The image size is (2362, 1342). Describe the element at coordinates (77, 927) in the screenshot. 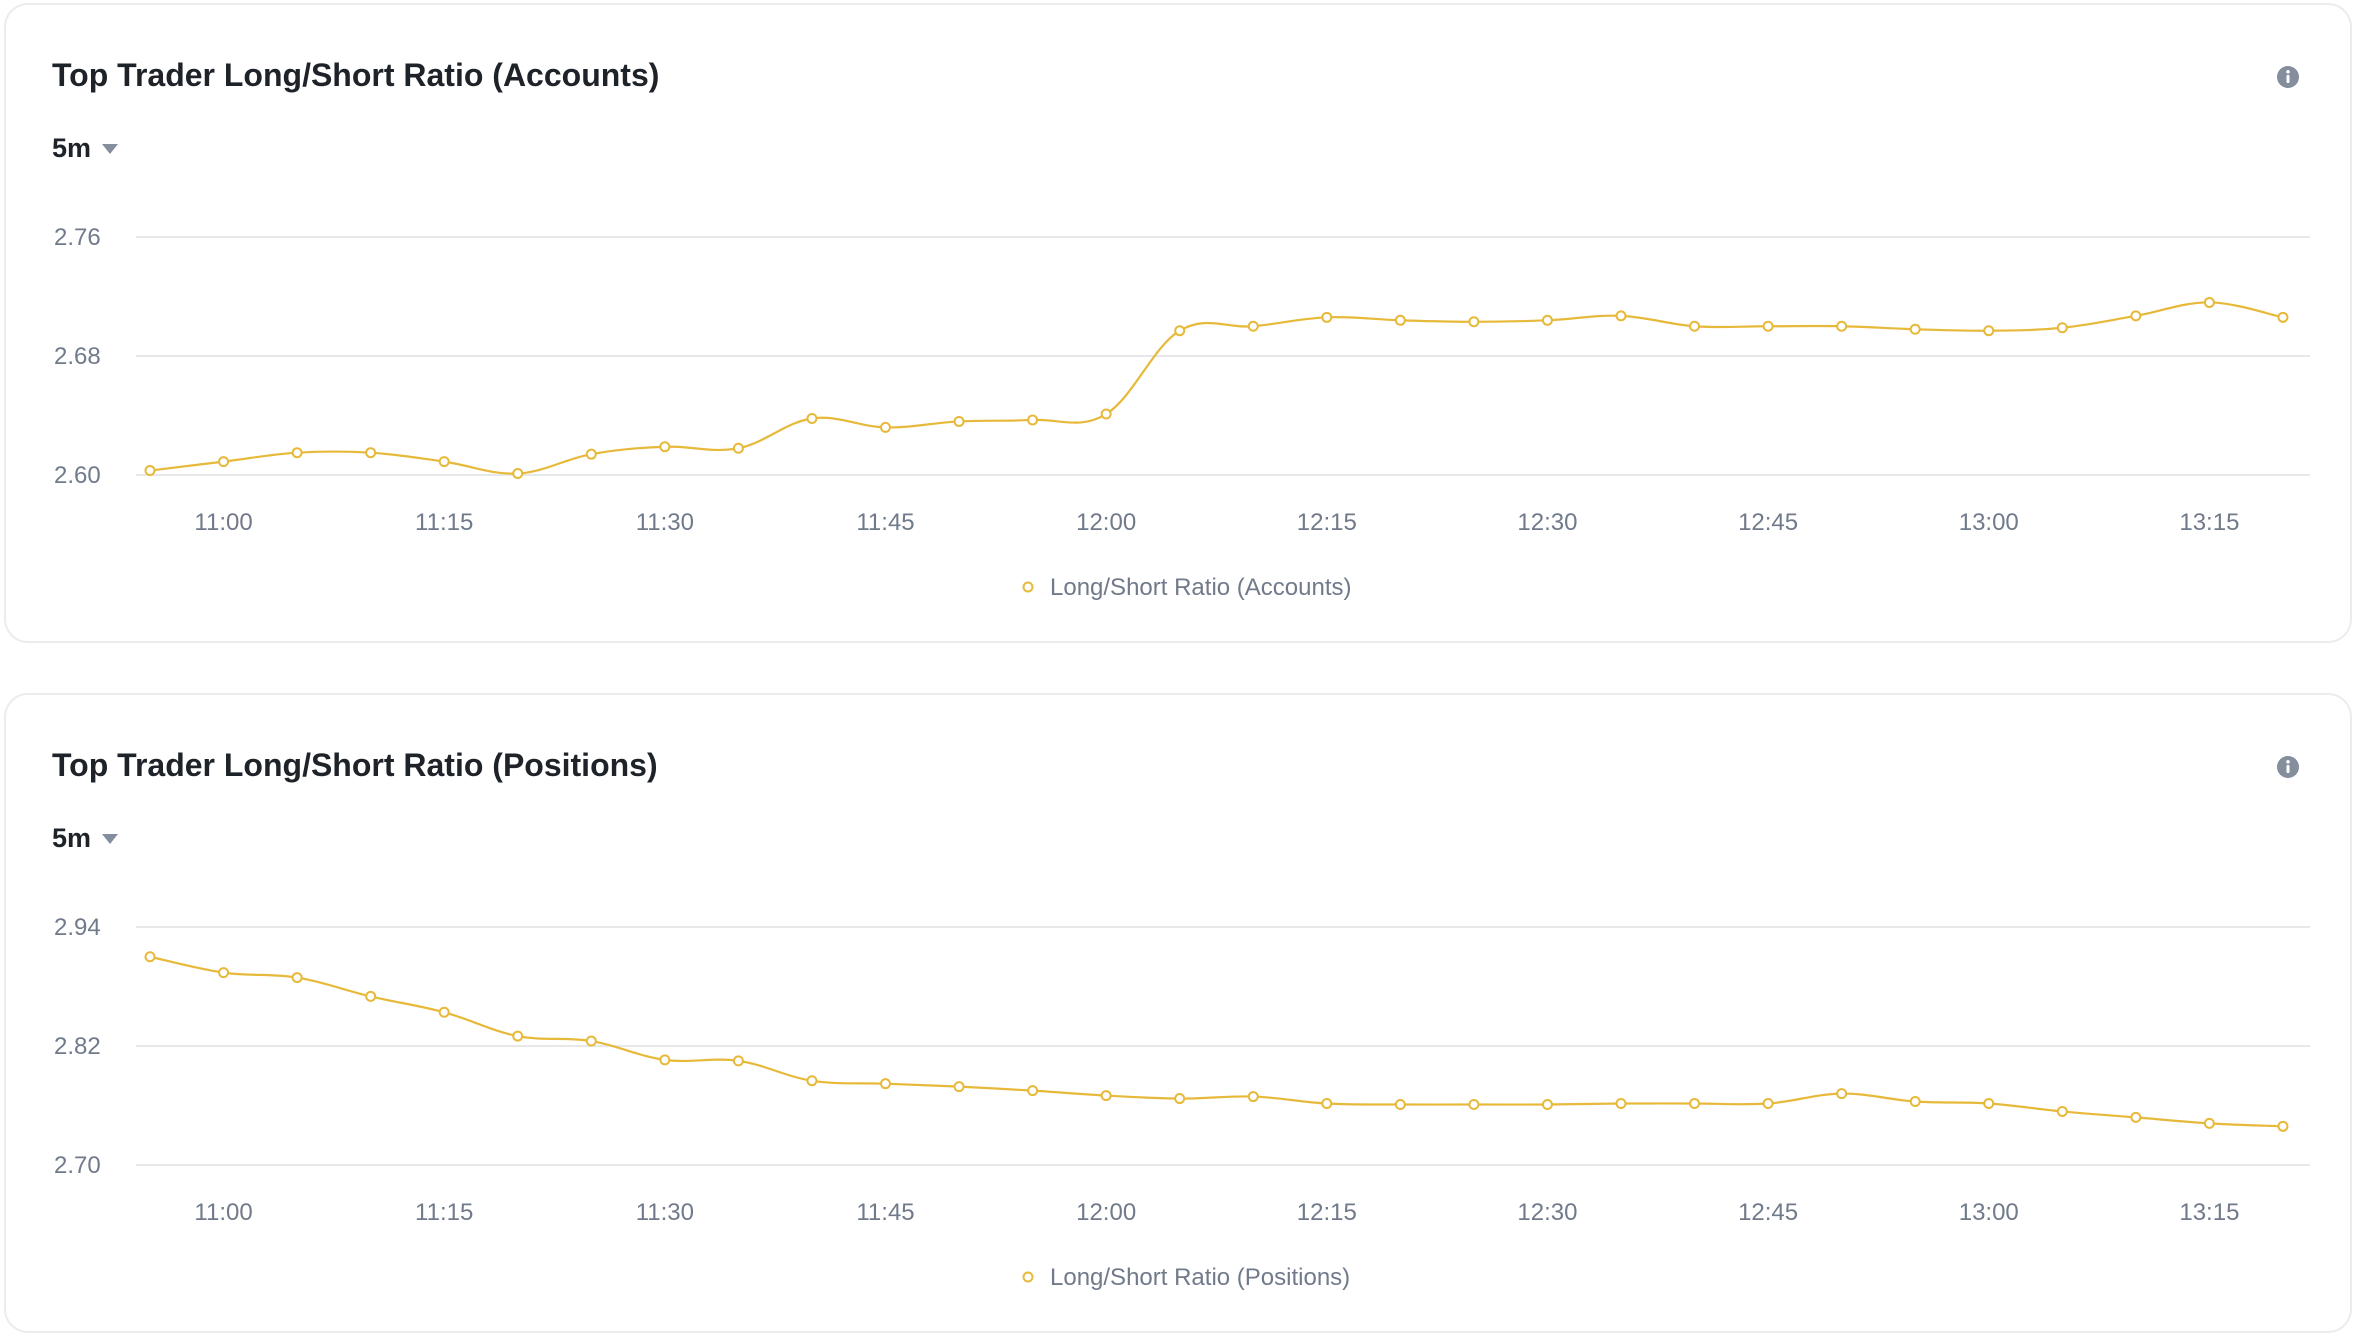

I see `y-tick-label: 2.94` at that location.